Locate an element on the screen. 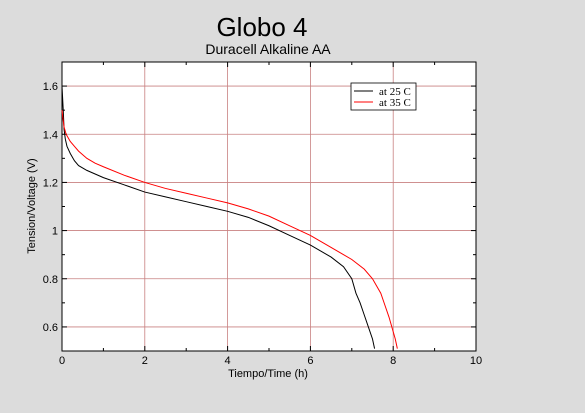 The image size is (585, 413). legend-label: at 35 C is located at coordinates (395, 103).